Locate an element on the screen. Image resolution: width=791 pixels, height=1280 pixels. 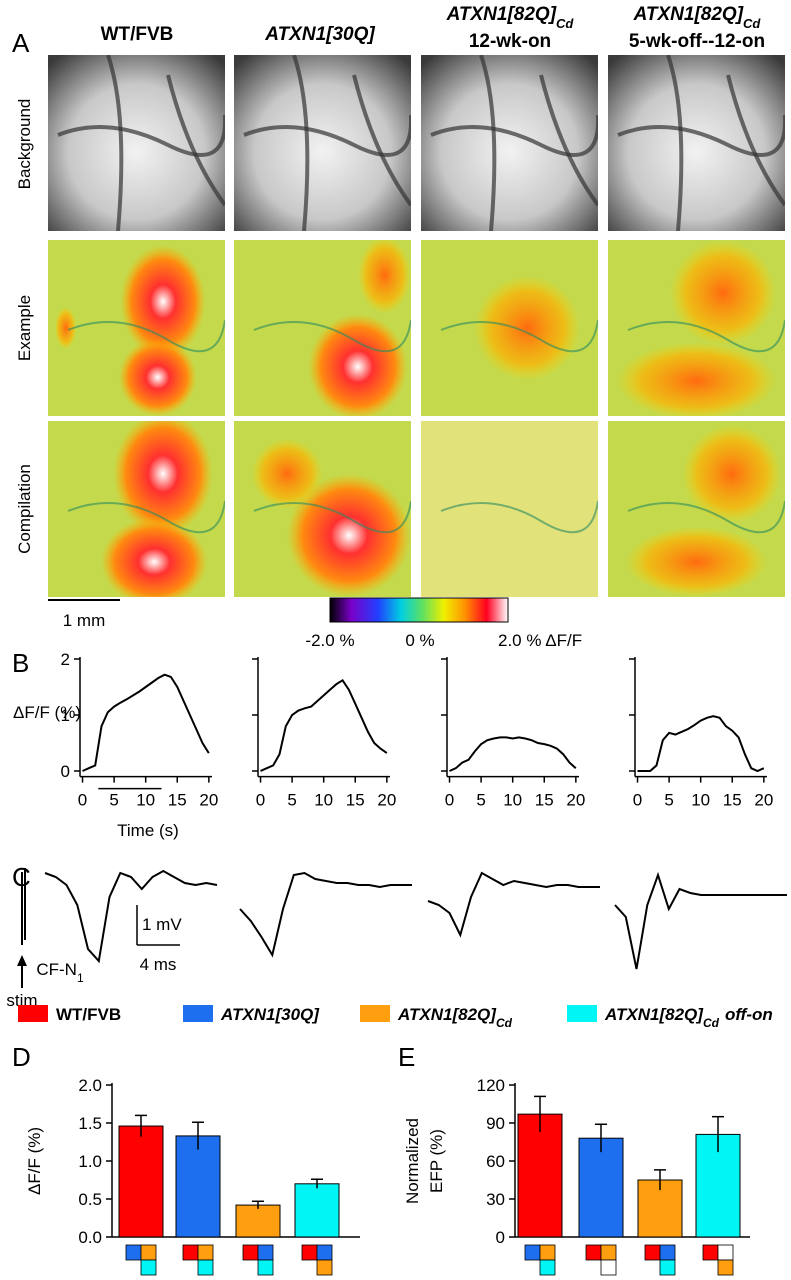
legend-name: WT/FVB is located at coordinates (88, 1014).